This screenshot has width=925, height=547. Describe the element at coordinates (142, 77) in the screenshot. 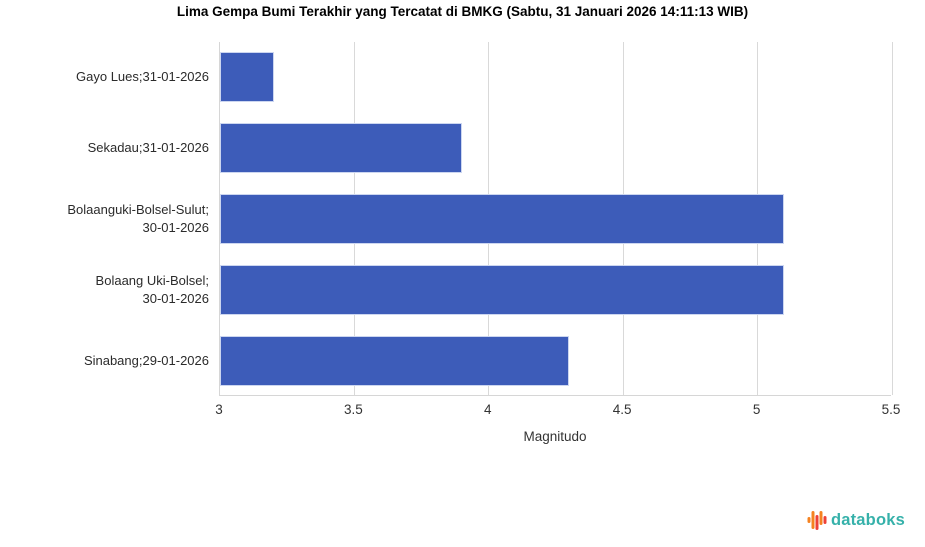

I see `y-axis-label: Gayo Lues;31-01-2026` at that location.